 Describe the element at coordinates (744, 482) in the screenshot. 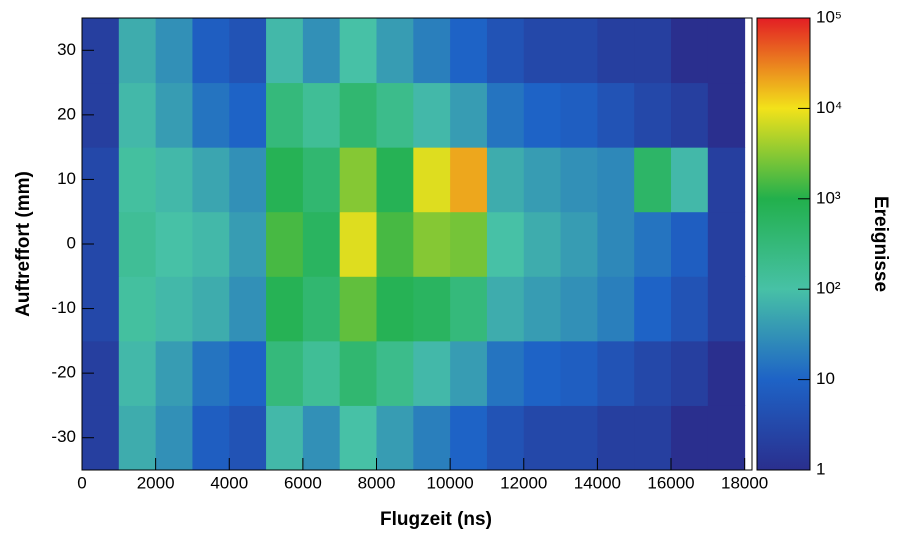

I see `x-tick-label: 18000` at that location.